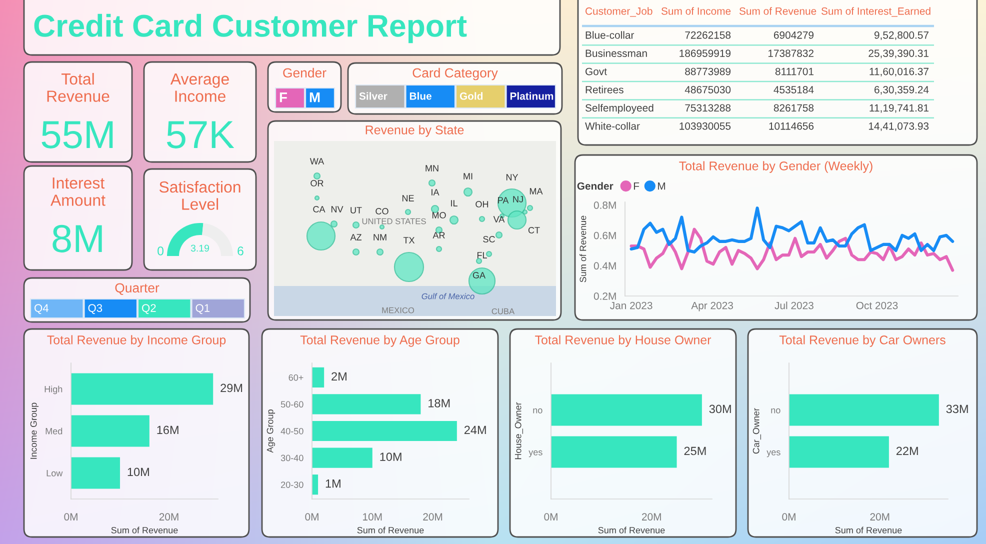 This screenshot has width=986, height=544. I want to click on text: CT, so click(534, 230).